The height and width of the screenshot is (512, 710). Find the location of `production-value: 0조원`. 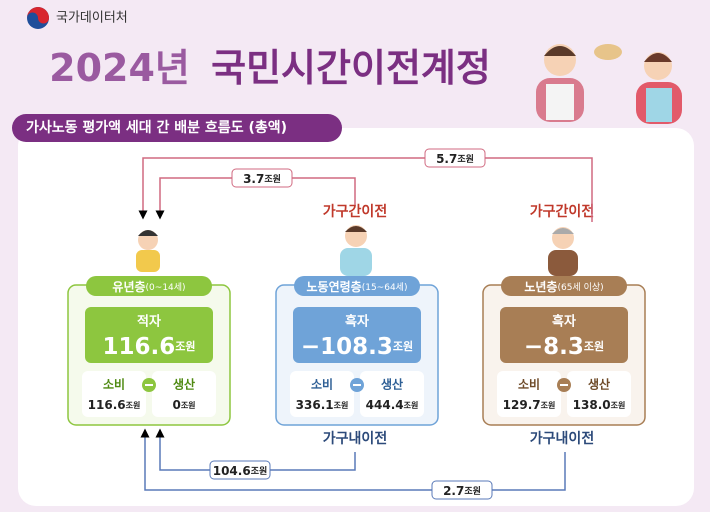

production-value: 0조원 is located at coordinates (183, 405).